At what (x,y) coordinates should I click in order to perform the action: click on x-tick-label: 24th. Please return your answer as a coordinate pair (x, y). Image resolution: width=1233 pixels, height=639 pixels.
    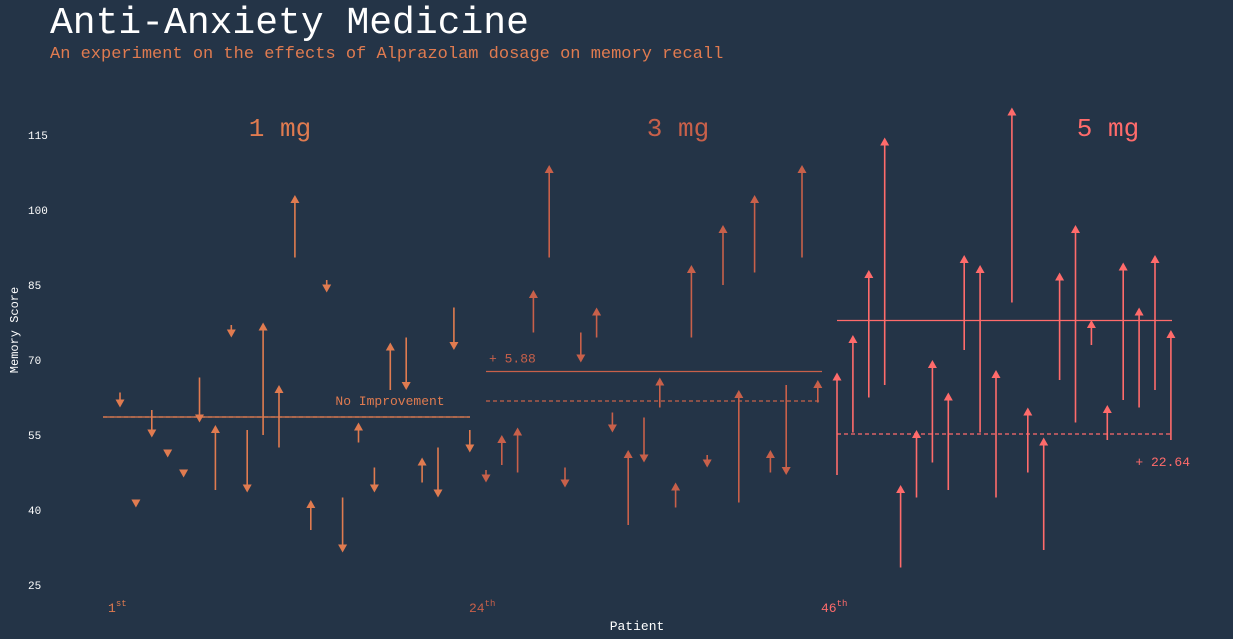
    Looking at the image, I should click on (482, 607).